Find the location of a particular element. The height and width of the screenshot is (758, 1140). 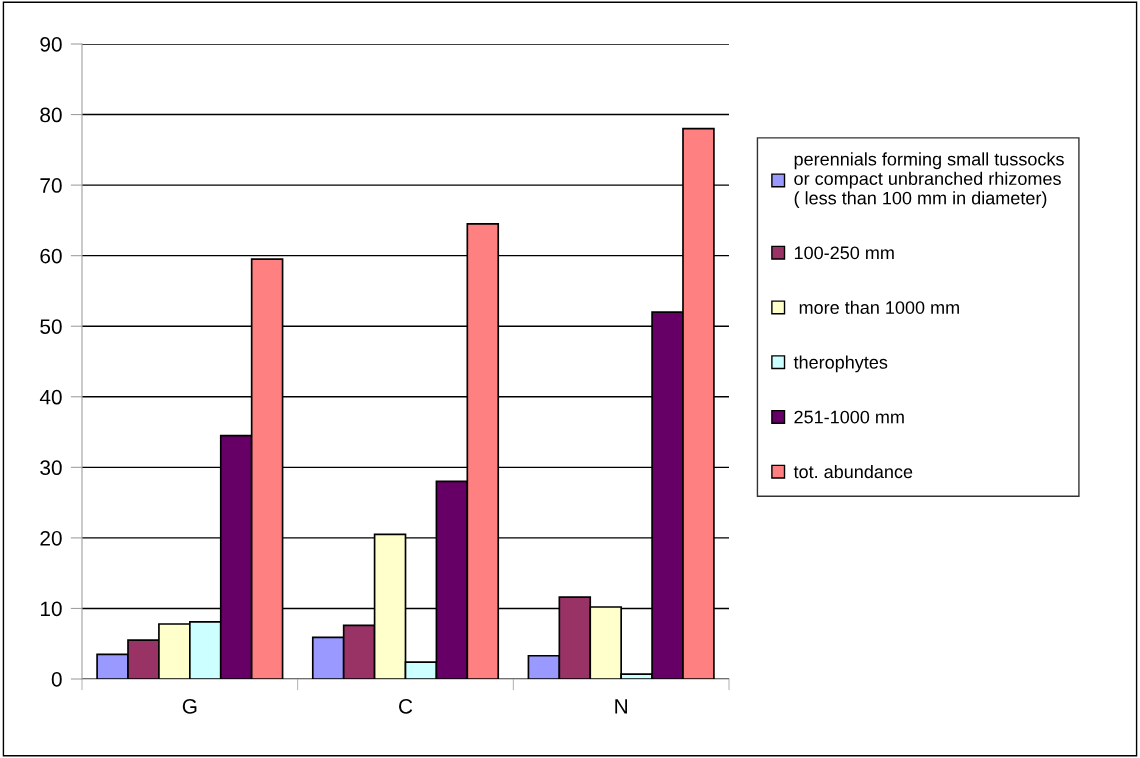

y-tick-label: 70 is located at coordinates (51, 185).